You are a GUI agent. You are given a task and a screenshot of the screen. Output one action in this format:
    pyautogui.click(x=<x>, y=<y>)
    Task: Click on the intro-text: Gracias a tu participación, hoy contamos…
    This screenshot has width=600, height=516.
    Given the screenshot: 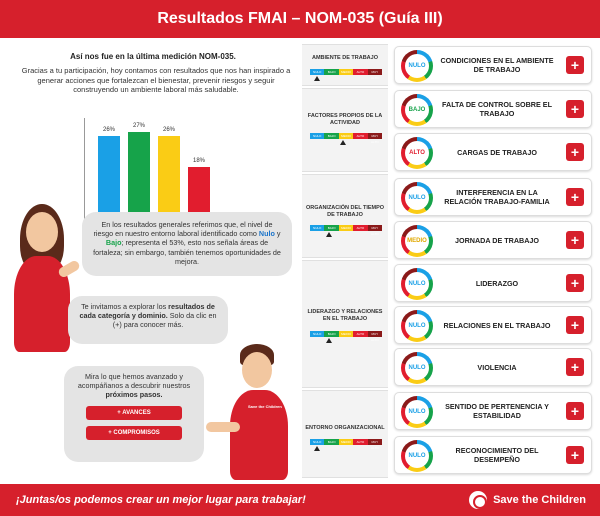 What is the action you would take?
    pyautogui.click(x=156, y=80)
    